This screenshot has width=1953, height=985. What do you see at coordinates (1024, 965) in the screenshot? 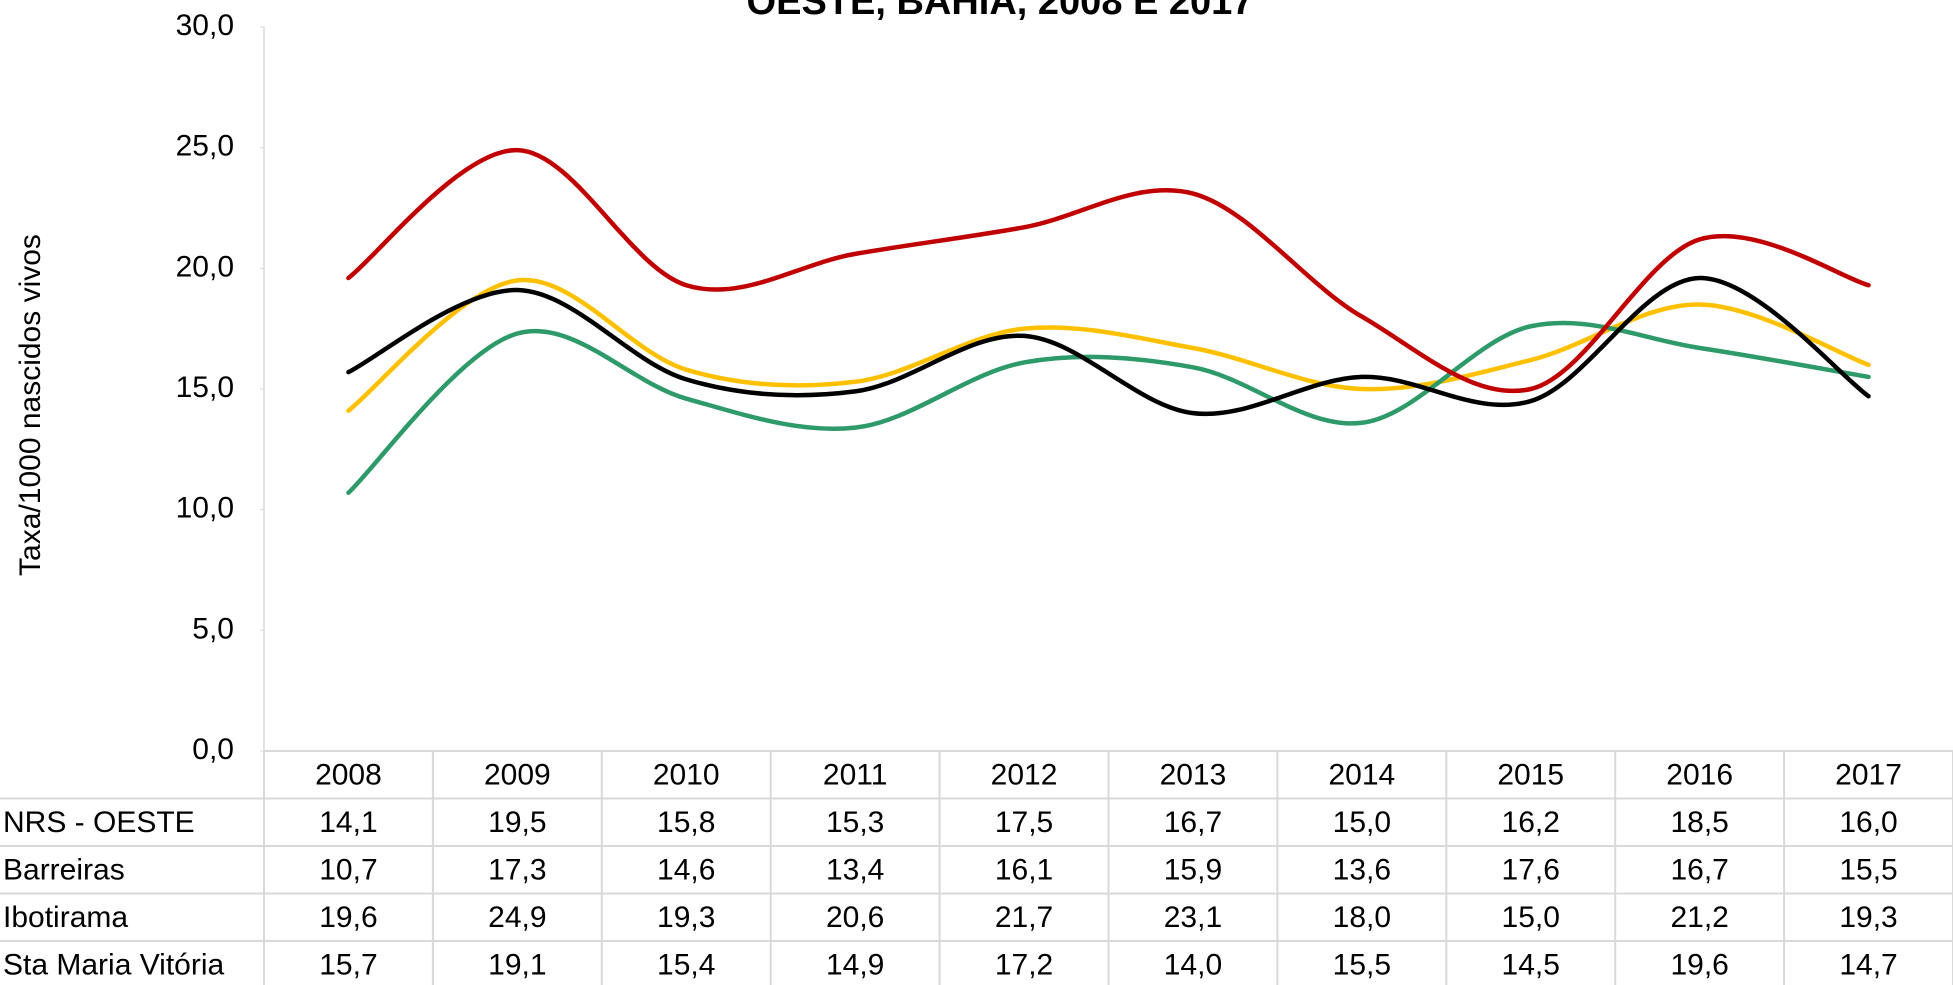
I see `table-value: 17,2` at bounding box center [1024, 965].